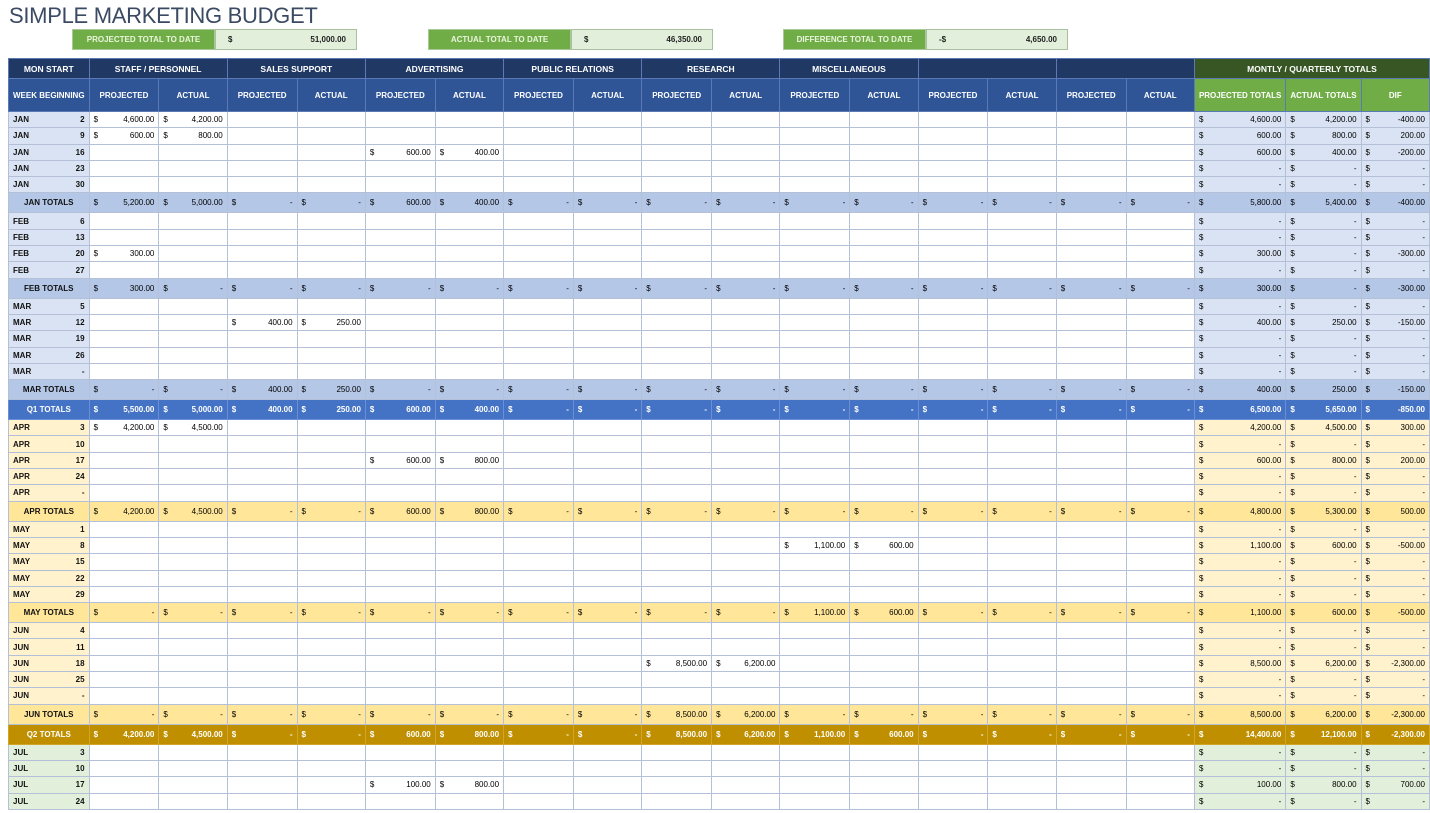 The height and width of the screenshot is (813, 1430). I want to click on amount-cell: $ -150.00, so click(1395, 322).